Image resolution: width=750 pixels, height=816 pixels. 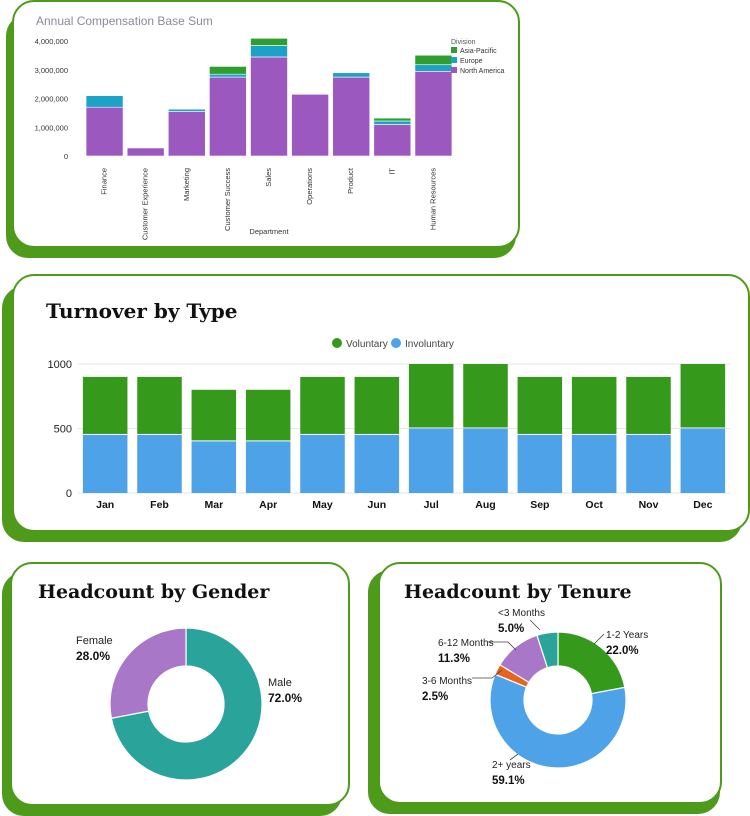 What do you see at coordinates (60, 365) in the screenshot?
I see `y-tick-label: 1000` at bounding box center [60, 365].